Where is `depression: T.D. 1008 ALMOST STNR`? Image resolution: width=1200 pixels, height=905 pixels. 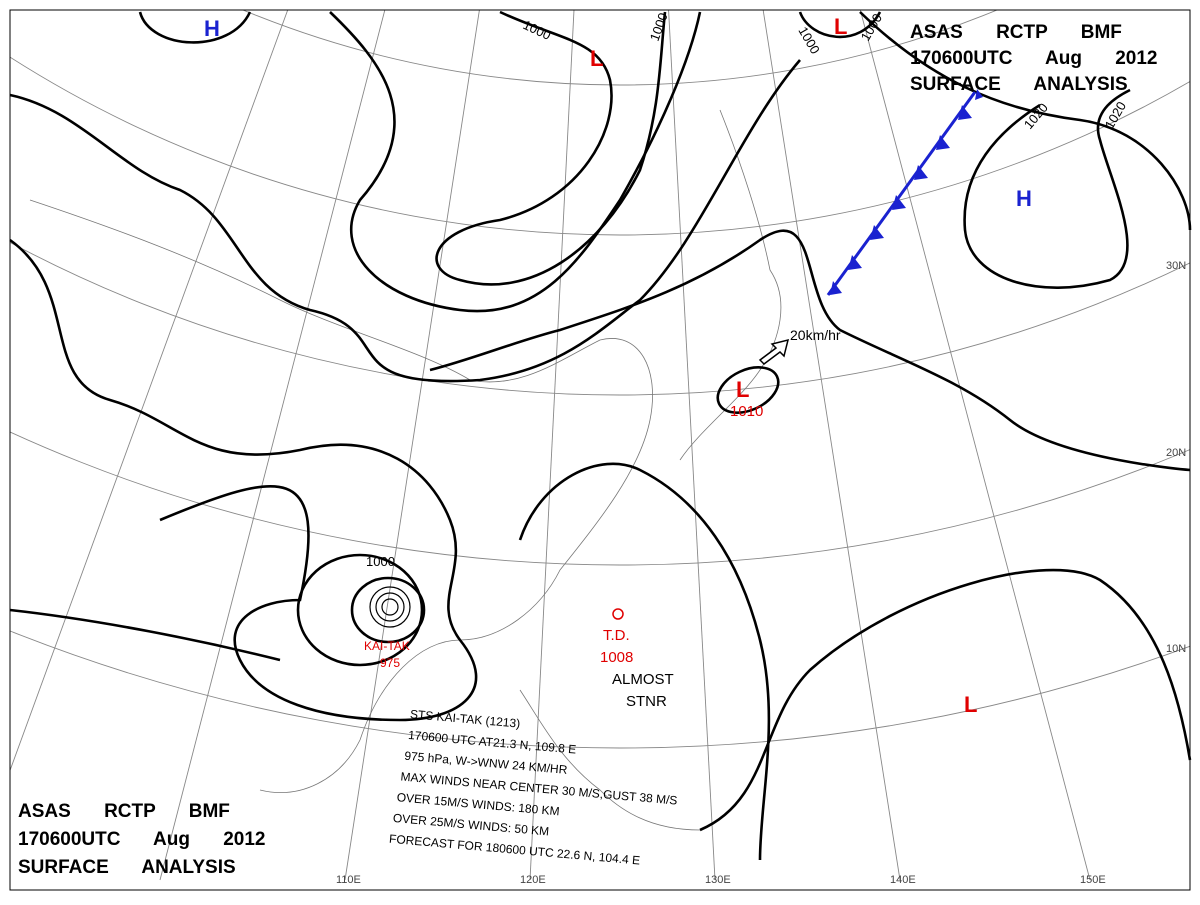 depression: T.D. 1008 ALMOST STNR is located at coordinates (637, 659).